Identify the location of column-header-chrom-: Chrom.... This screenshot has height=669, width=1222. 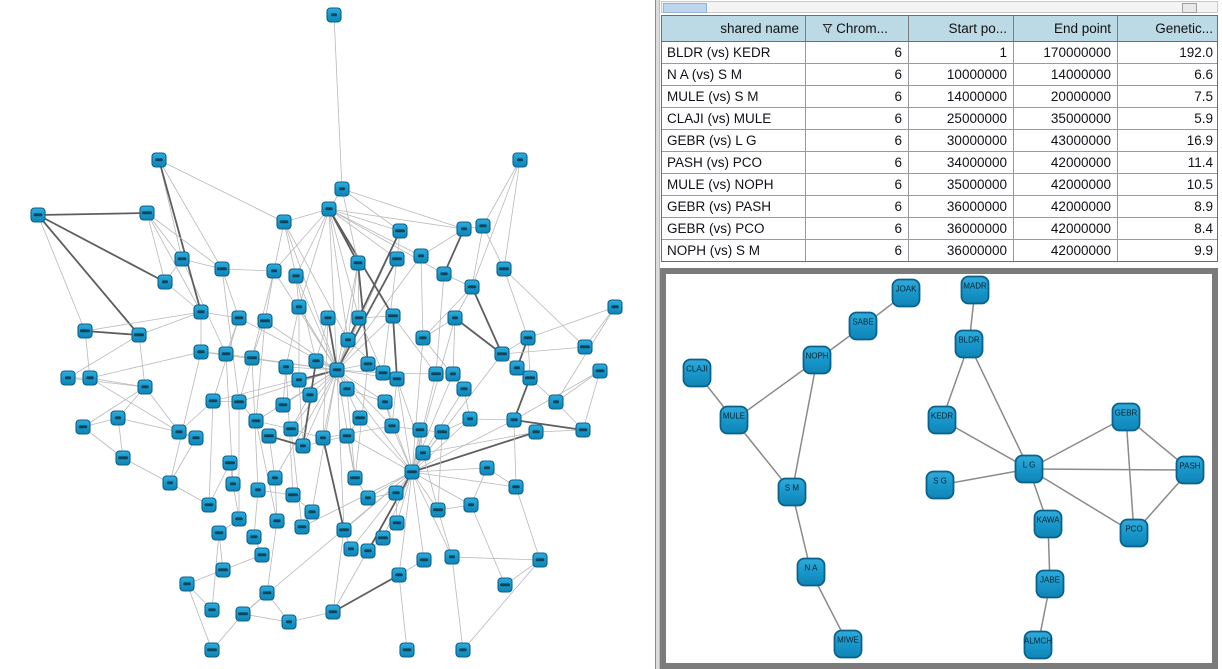
(857, 28).